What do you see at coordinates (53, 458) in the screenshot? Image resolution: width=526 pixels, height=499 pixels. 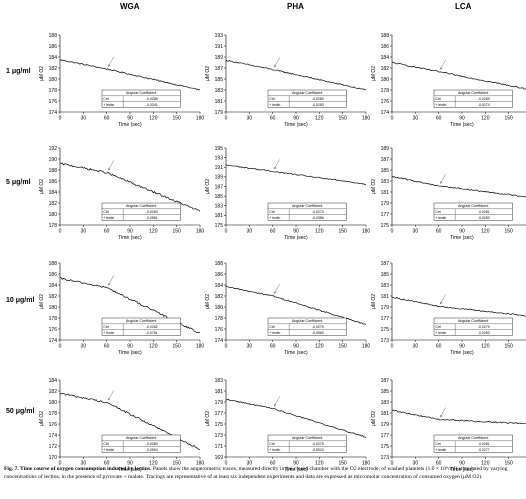 I see `y-tick-label: 170` at bounding box center [53, 458].